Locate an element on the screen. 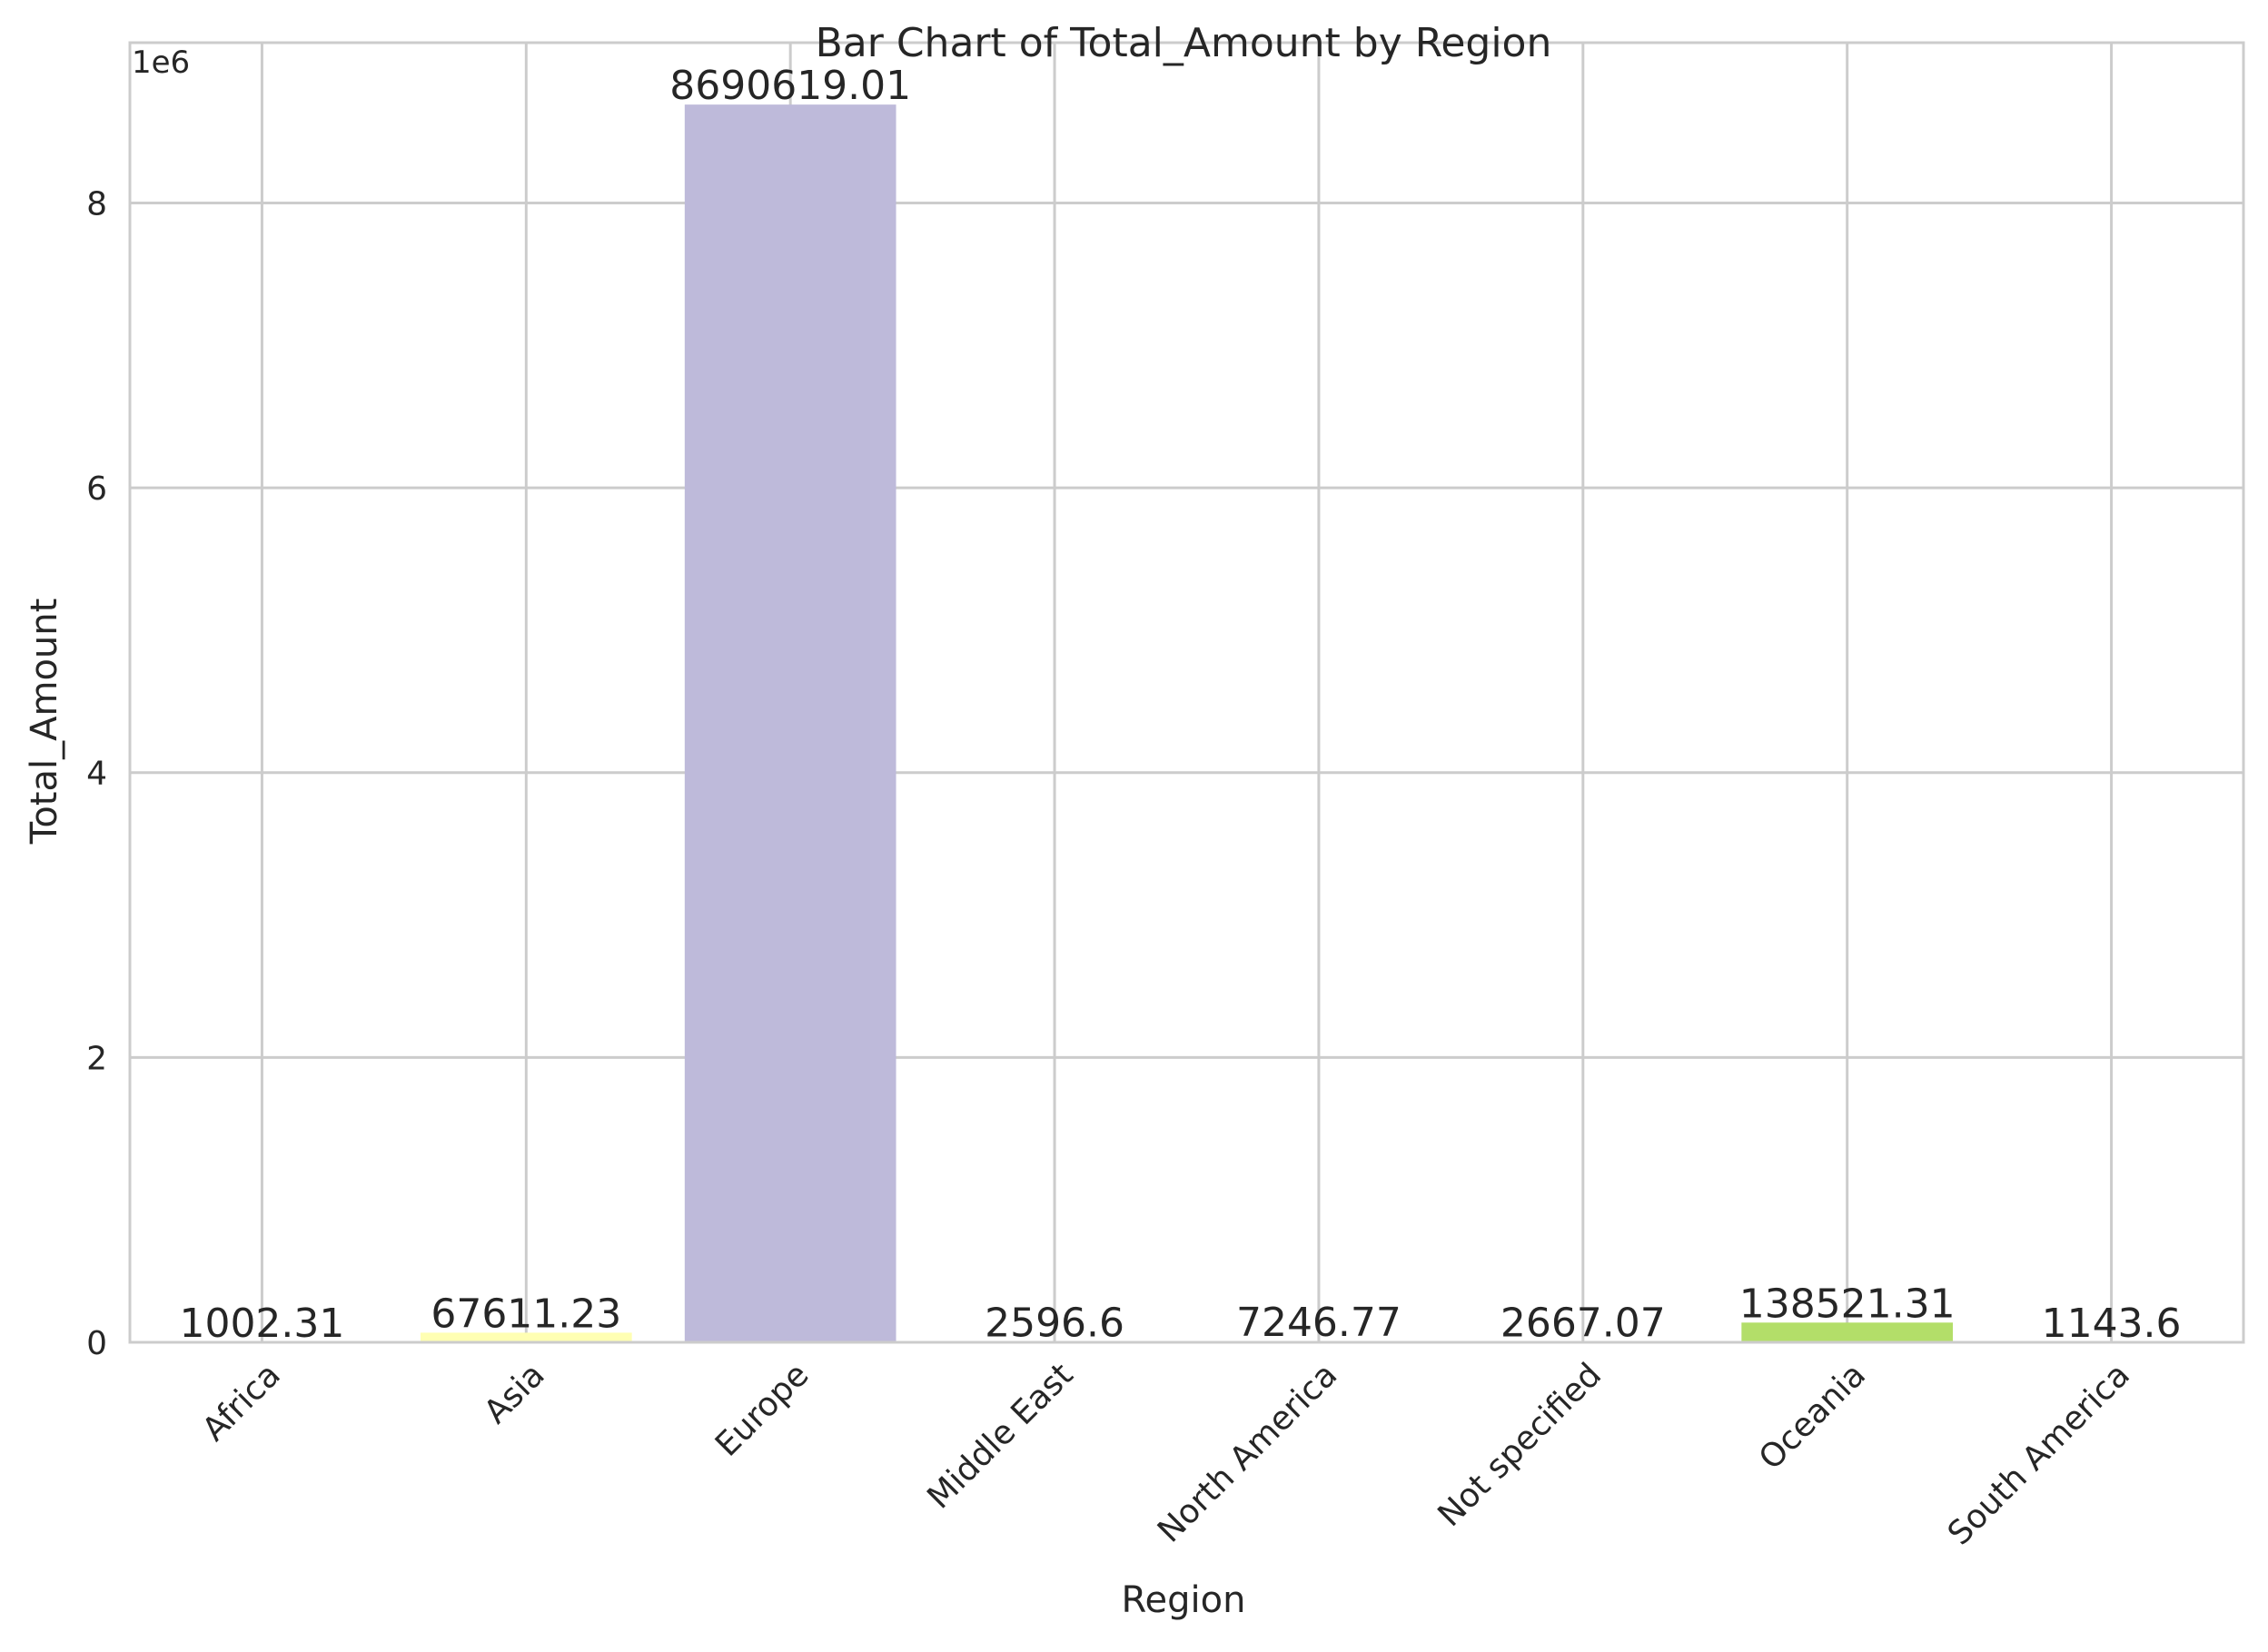 The height and width of the screenshot is (1652, 2268). data-label: 8690619.01 is located at coordinates (790, 86).